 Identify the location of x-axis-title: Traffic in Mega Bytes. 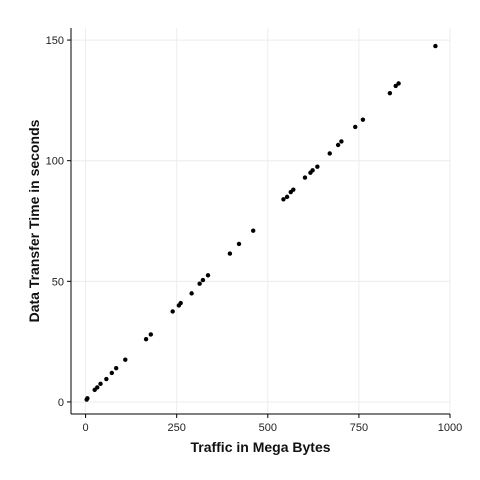
(260, 447).